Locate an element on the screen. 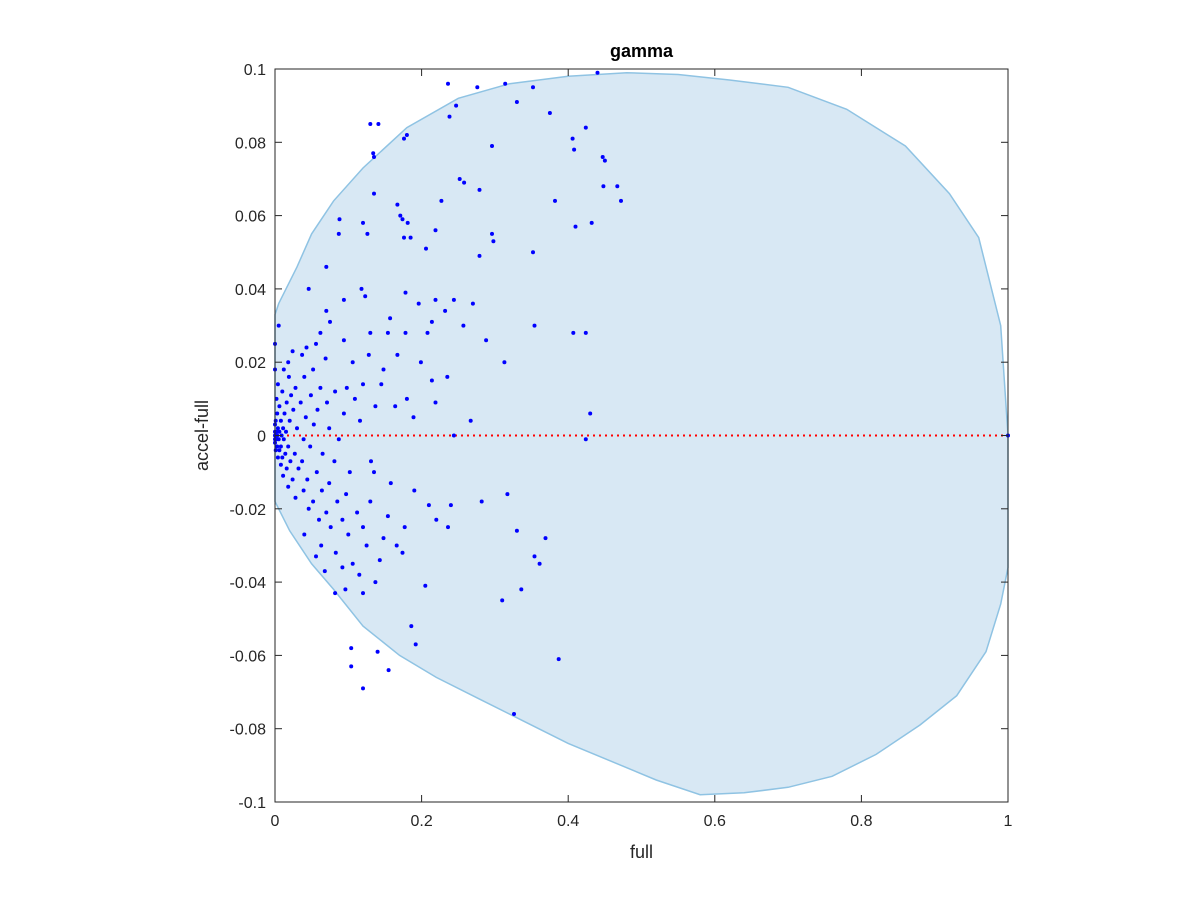 This screenshot has width=1200, height=905. x-tick-label: 0.6 is located at coordinates (715, 821).